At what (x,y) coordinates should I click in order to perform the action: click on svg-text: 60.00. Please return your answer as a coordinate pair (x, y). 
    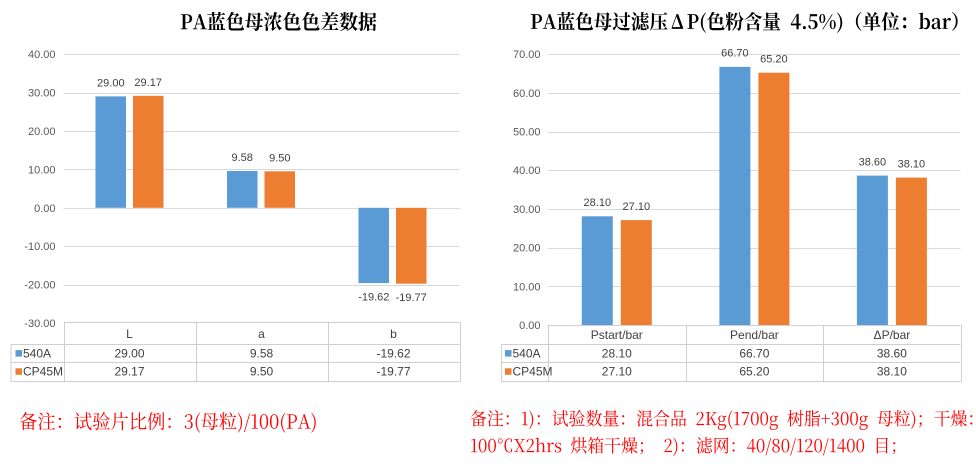
    Looking at the image, I should click on (527, 94).